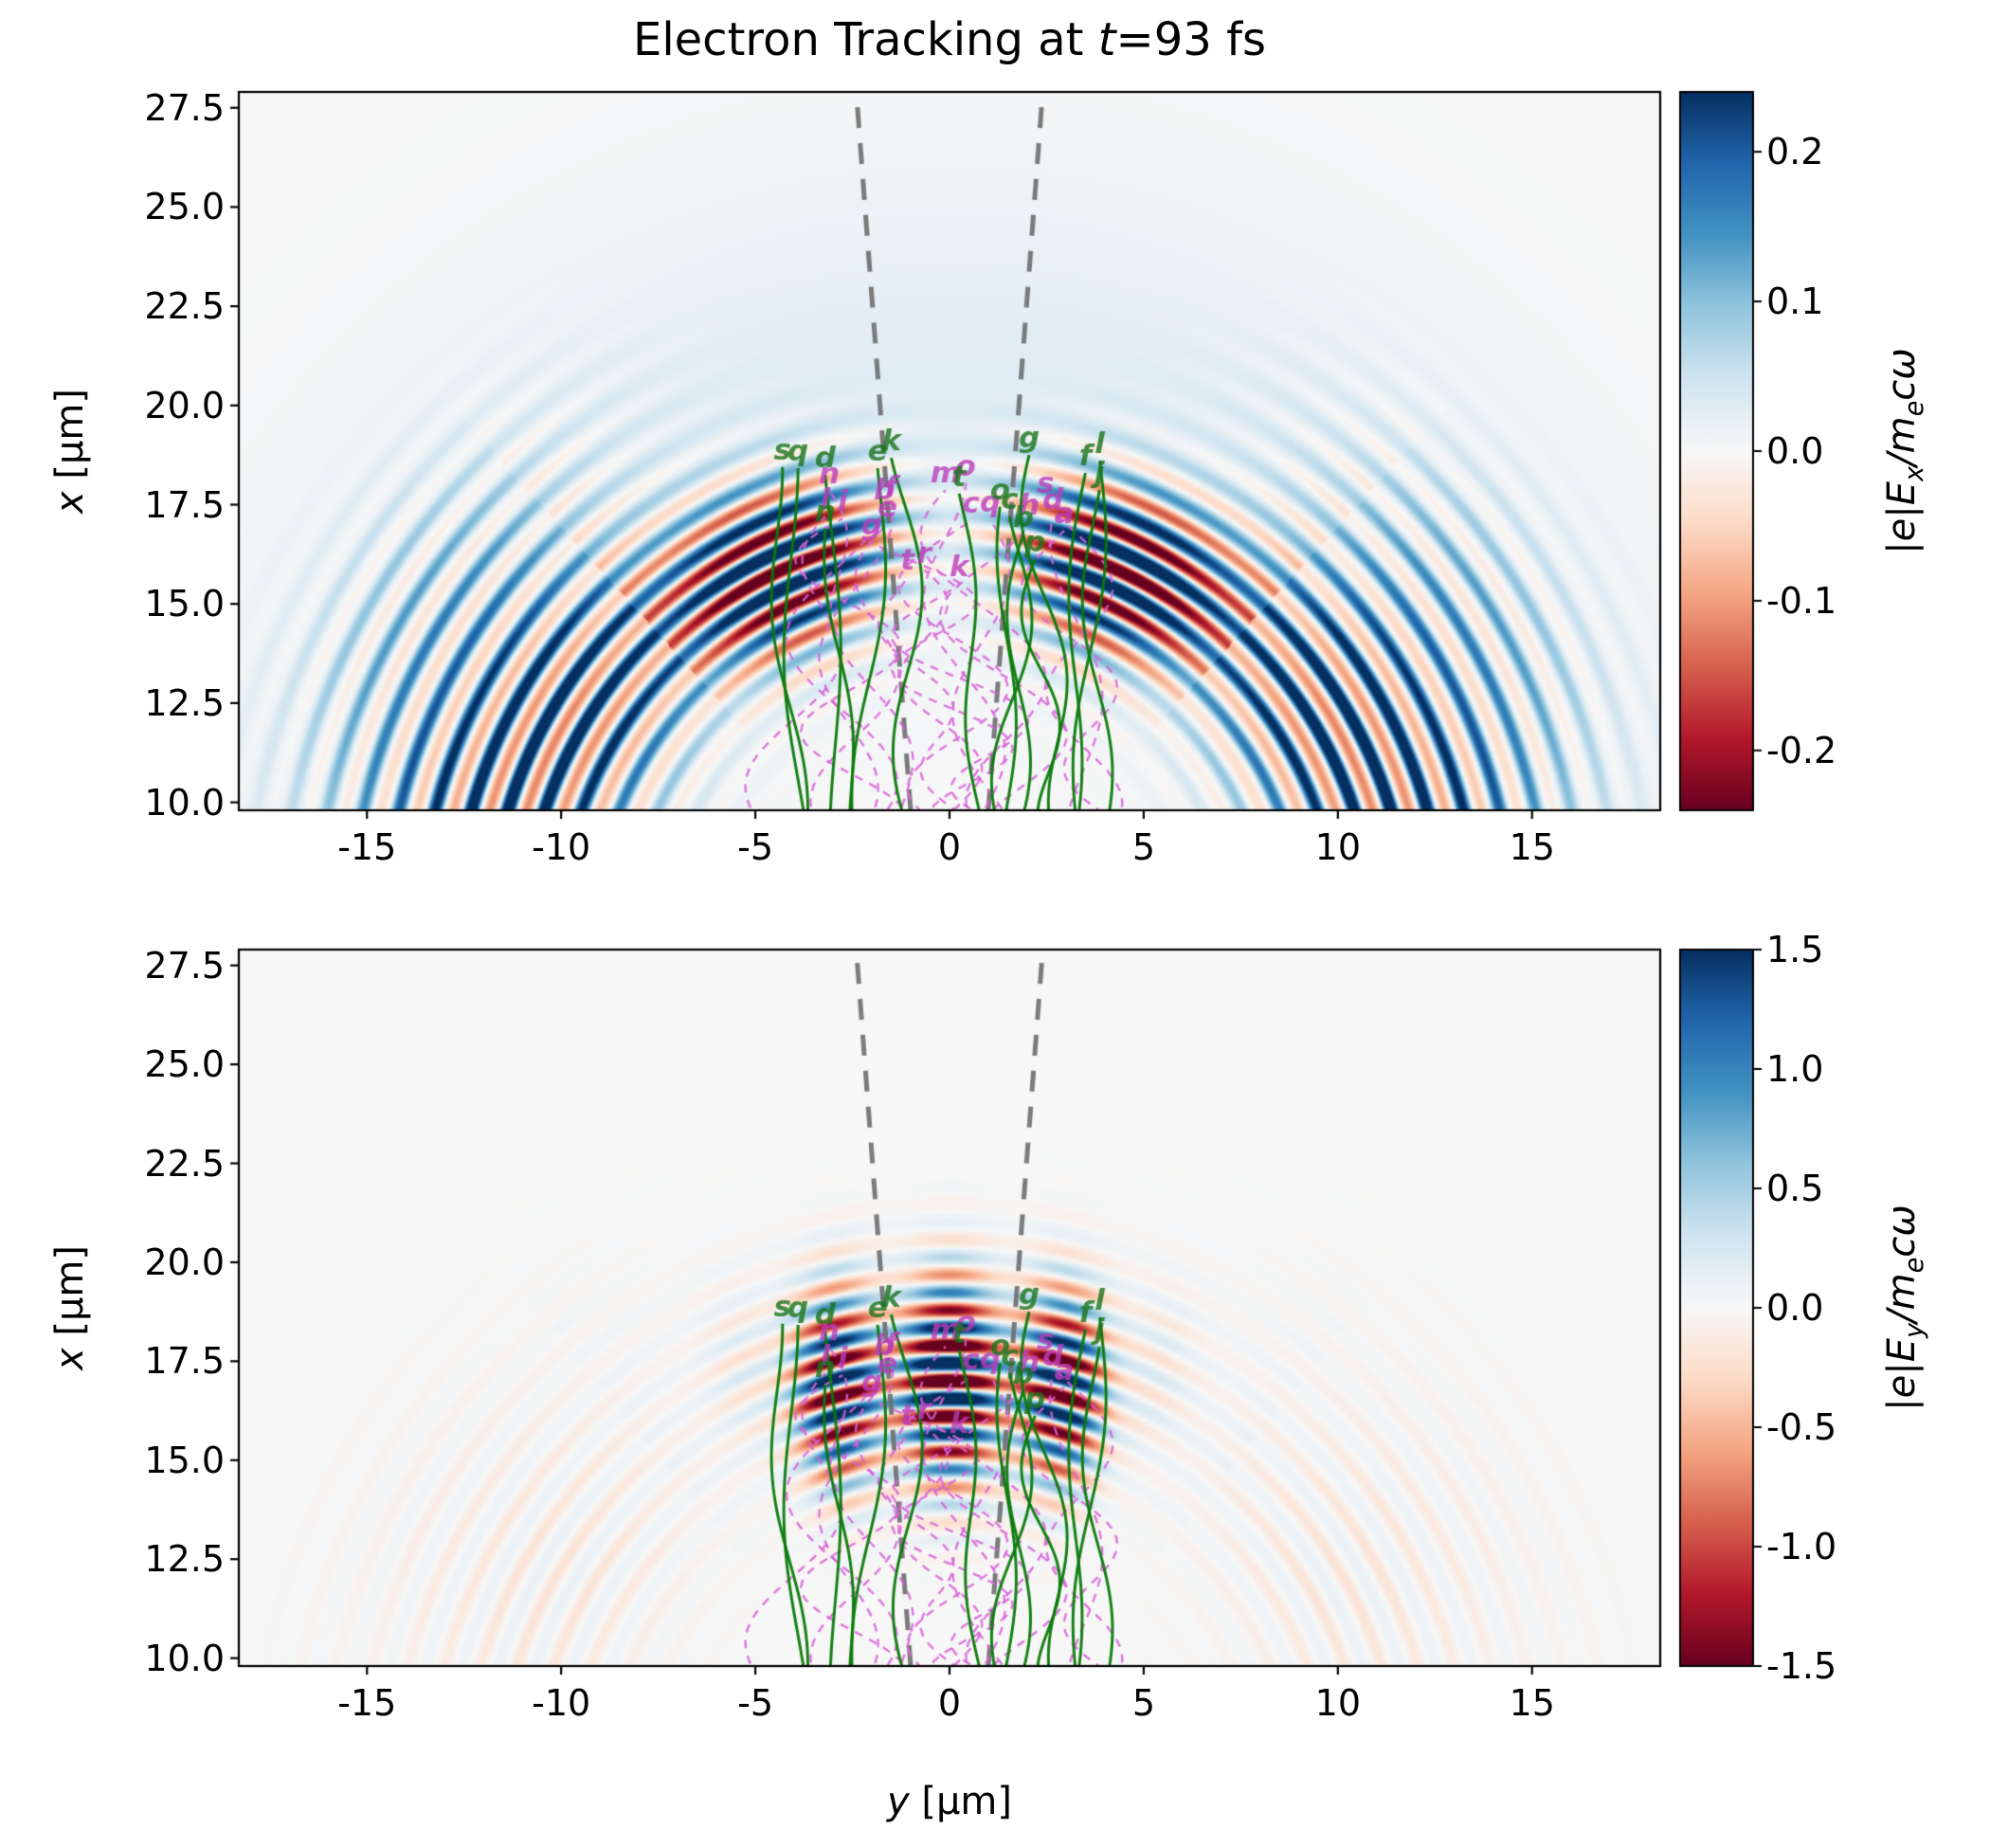  What do you see at coordinates (184, 405) in the screenshot?
I see `y-tick-label-top: 20.0` at bounding box center [184, 405].